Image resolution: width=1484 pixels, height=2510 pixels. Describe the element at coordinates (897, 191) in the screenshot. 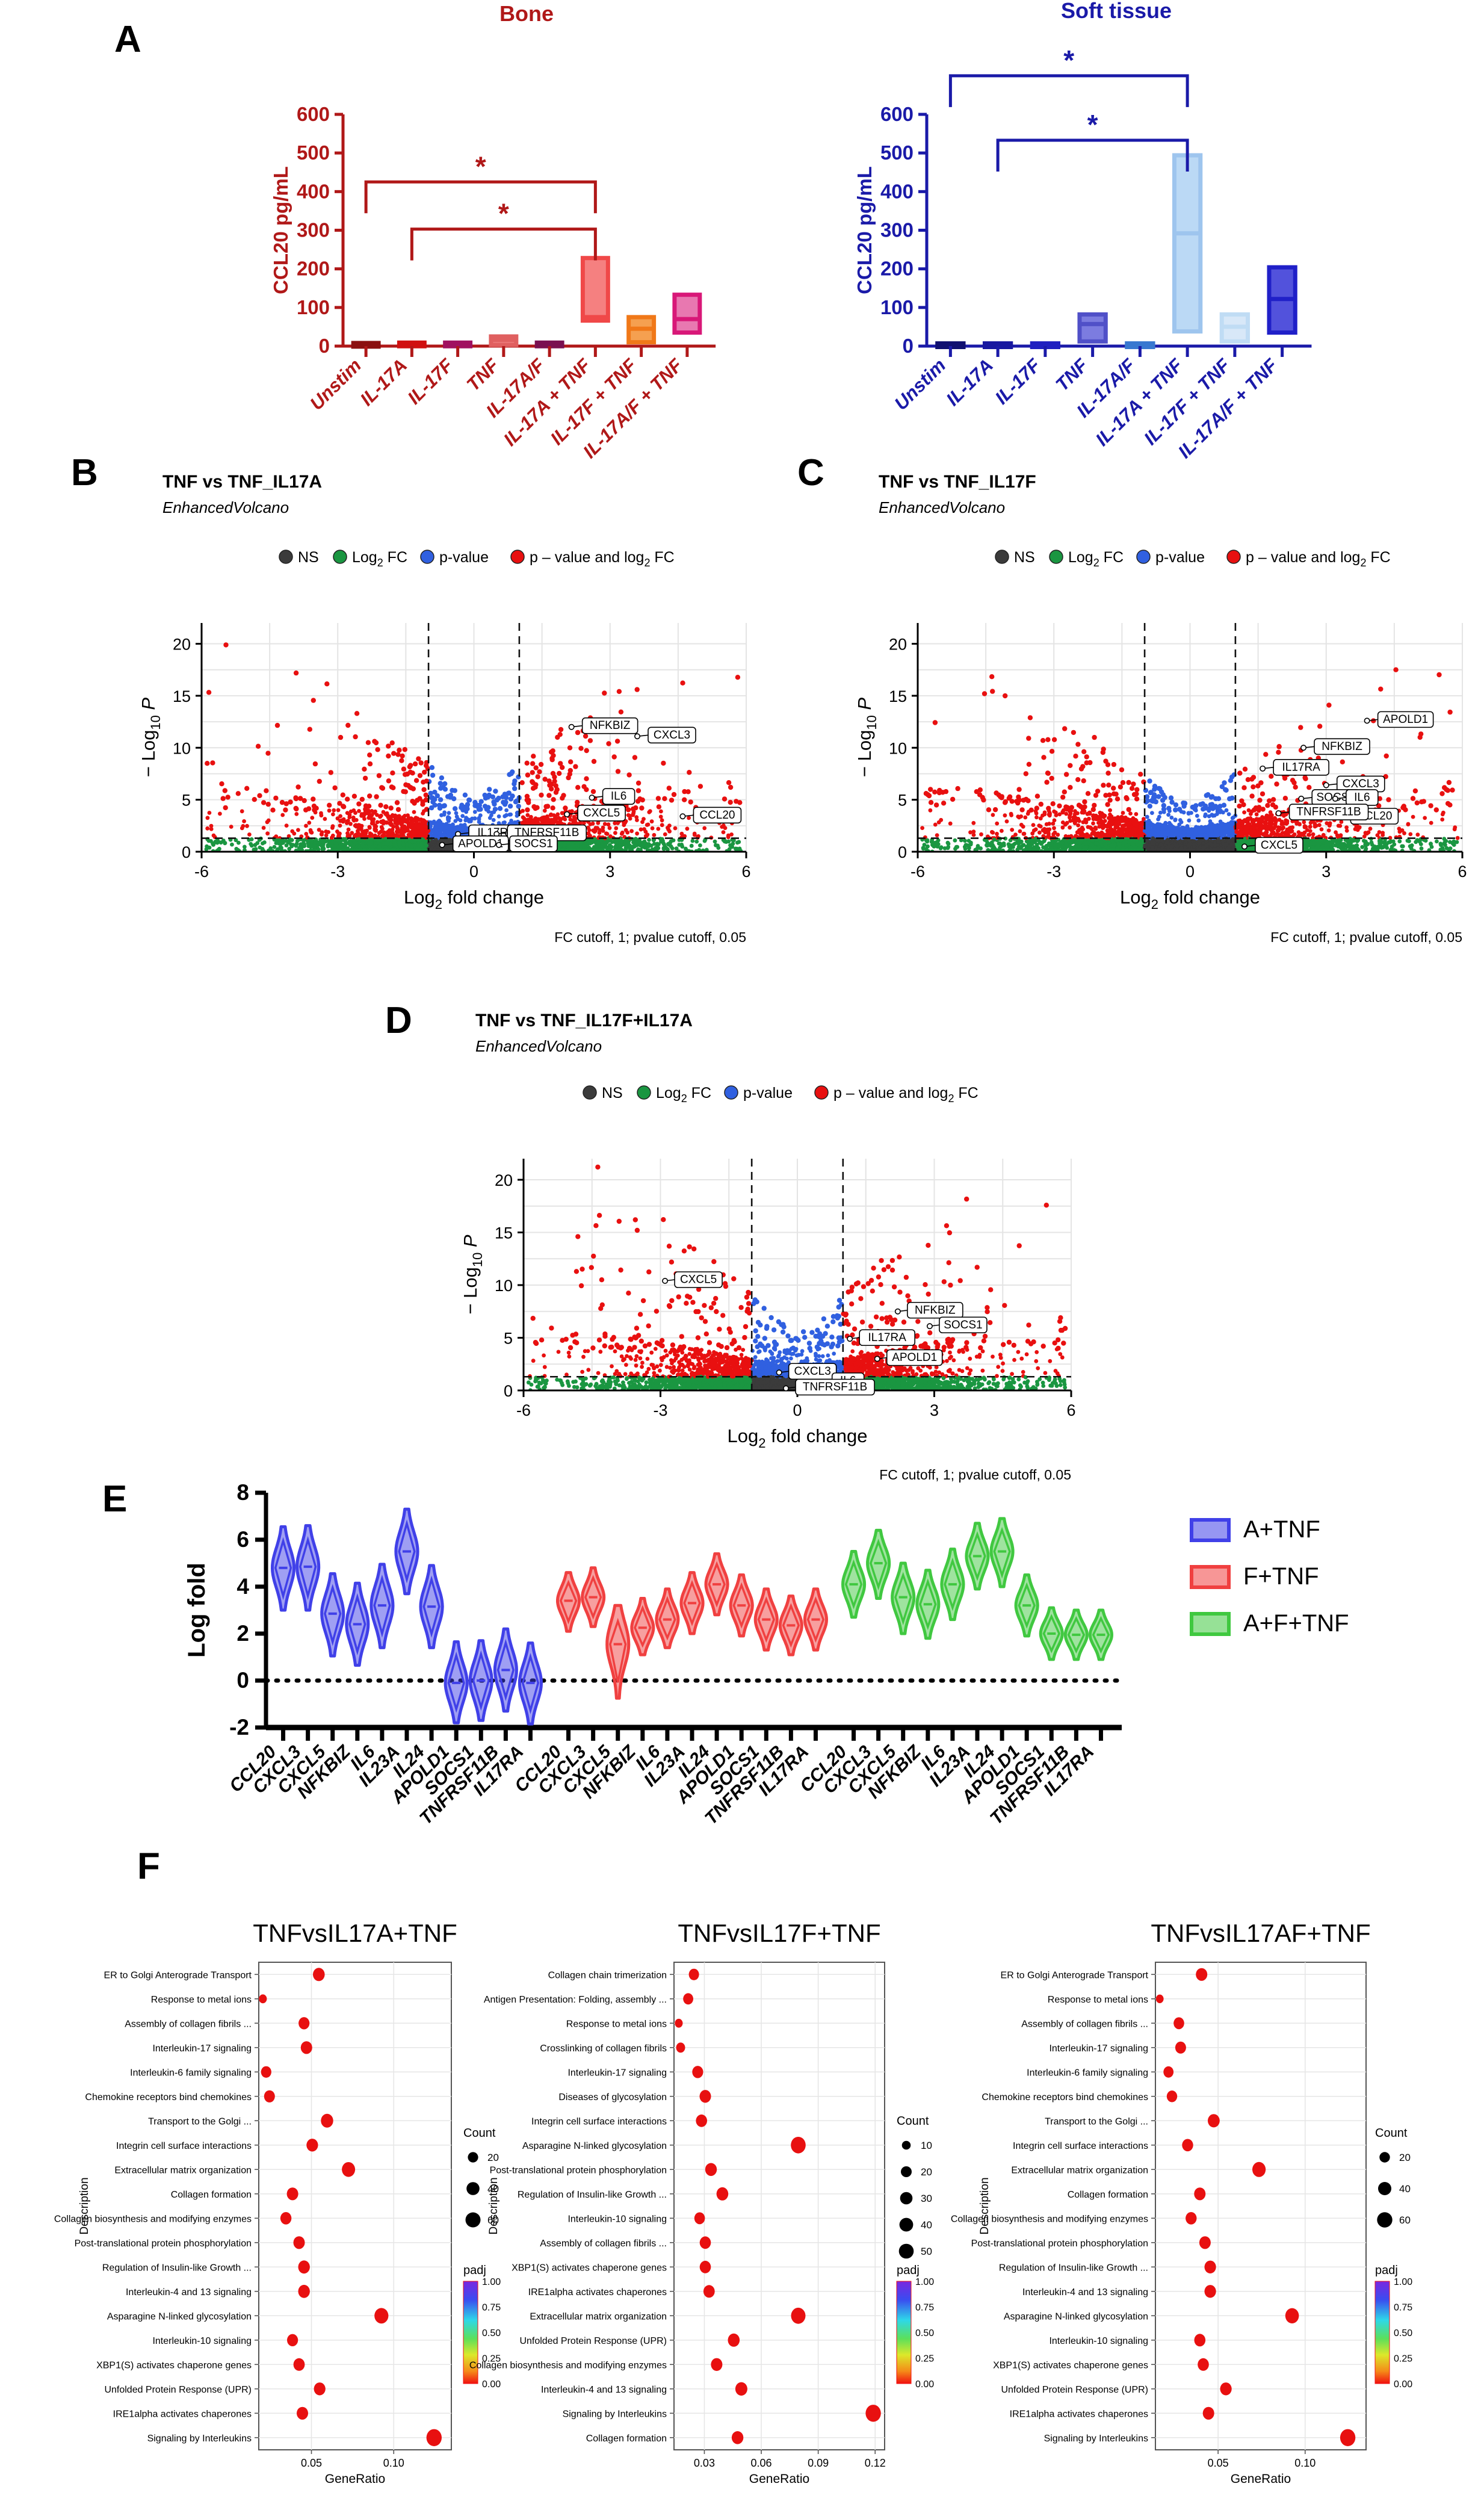

I see `y-tick-label: 400` at that location.